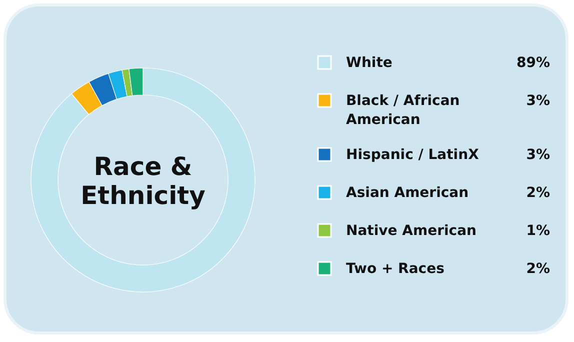  I want to click on legend-label: Hispanic / LatinX, so click(413, 155).